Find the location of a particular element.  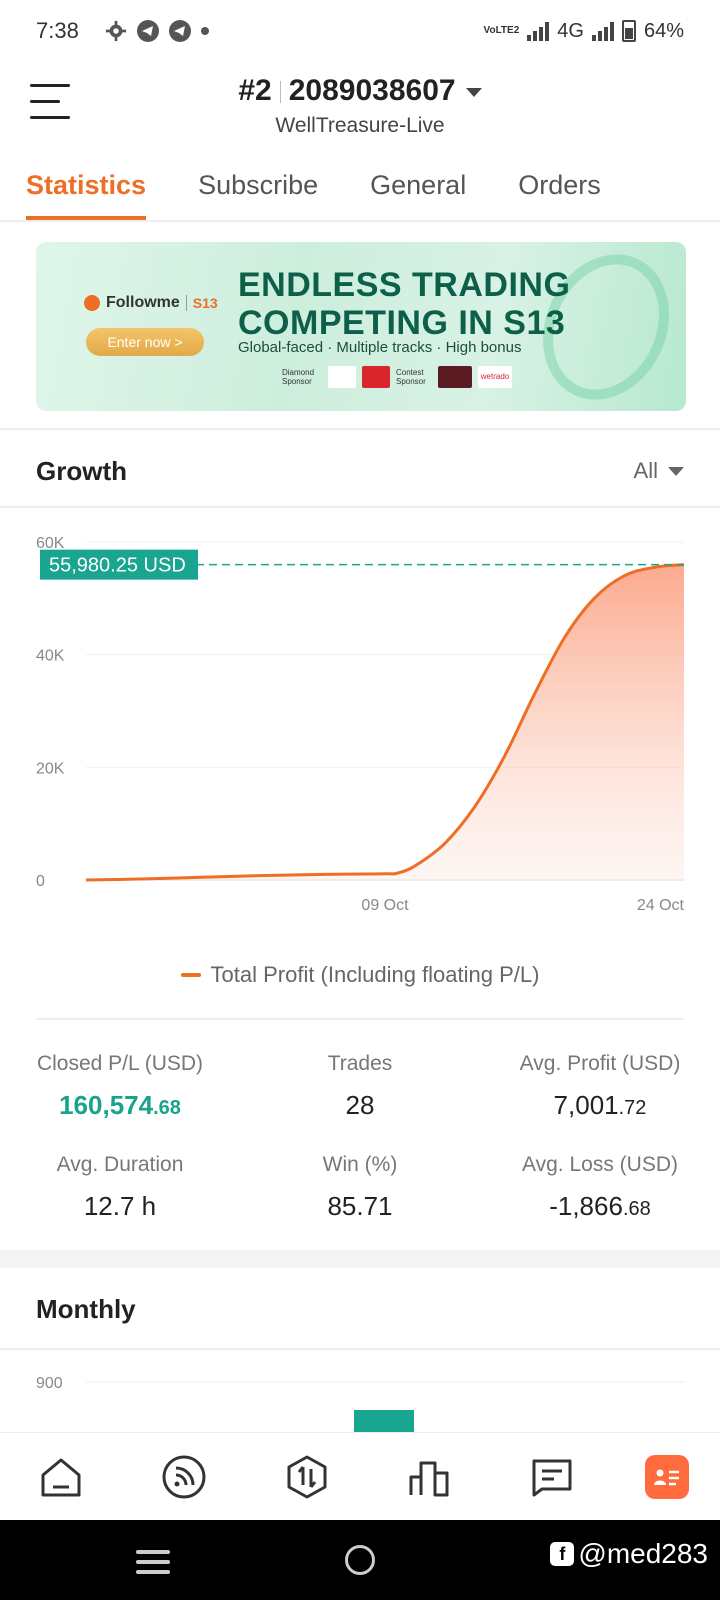

feed-icon is located at coordinates (184, 1476).